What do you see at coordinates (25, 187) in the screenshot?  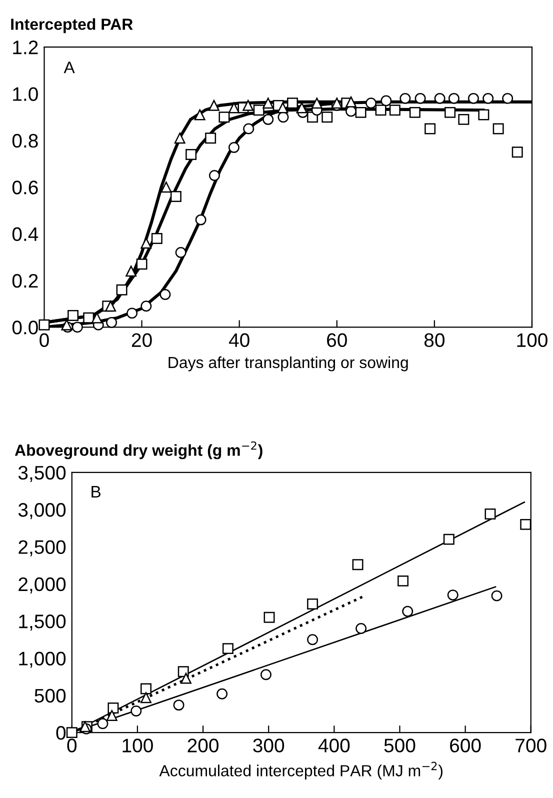 I see `y-tick-label: 0.6` at bounding box center [25, 187].